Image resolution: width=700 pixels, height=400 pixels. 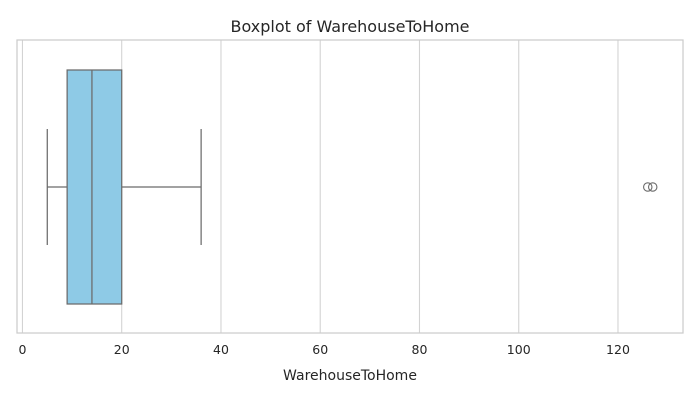 I want to click on x-axis-ticks: 0 20 40 60 80 100 120, so click(x=323, y=349).